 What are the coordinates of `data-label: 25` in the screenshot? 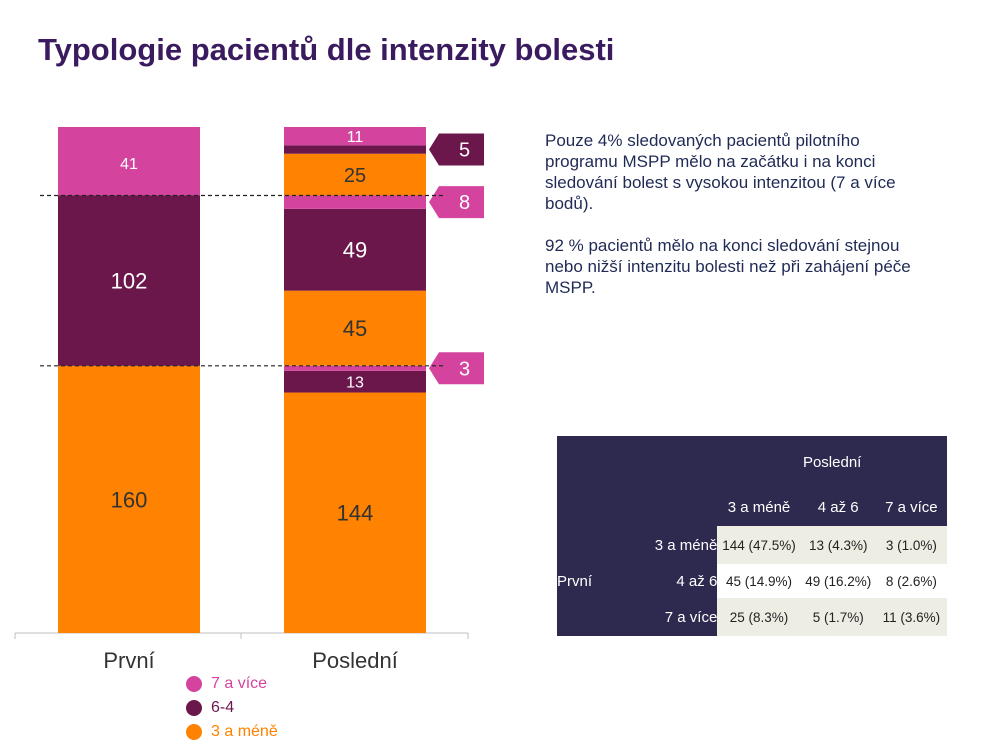 It's located at (355, 176).